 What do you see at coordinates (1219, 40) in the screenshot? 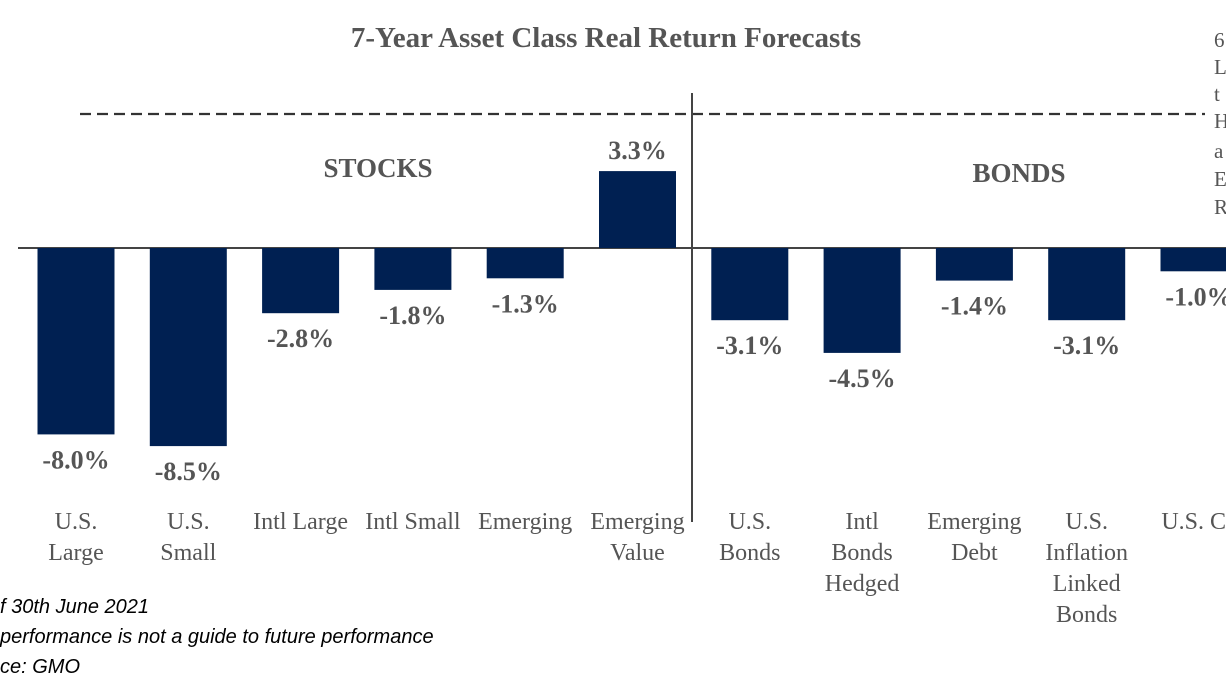
I see `side-note-line: 6` at bounding box center [1219, 40].